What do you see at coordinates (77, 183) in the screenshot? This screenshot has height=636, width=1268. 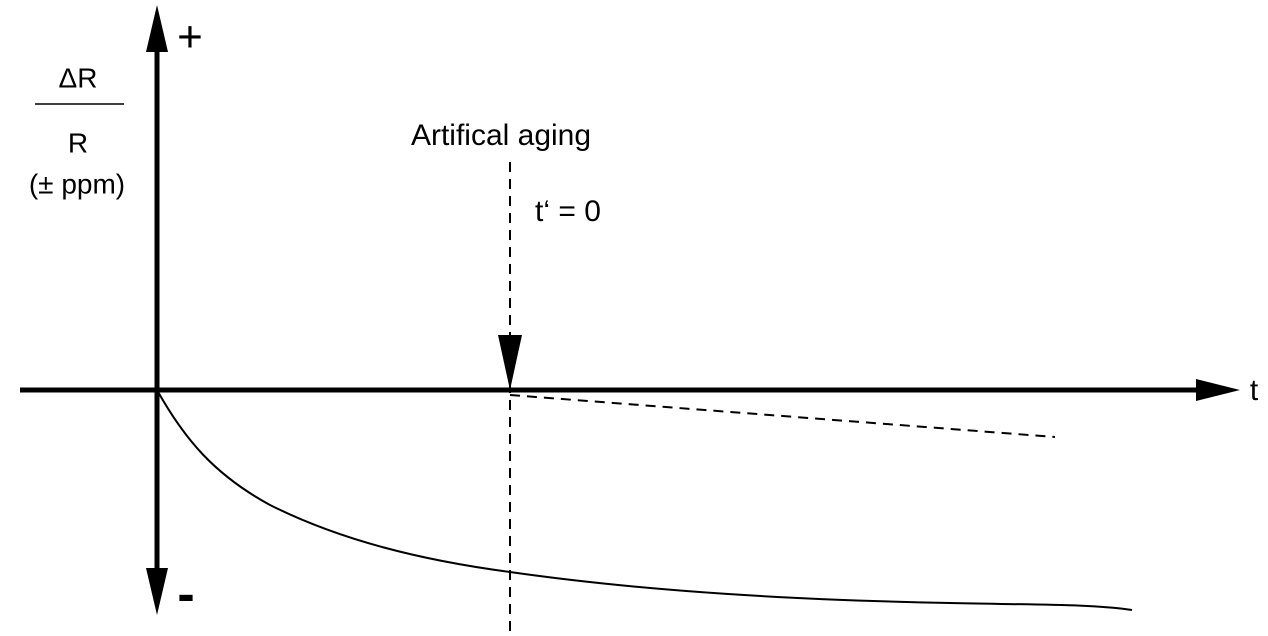 I see `y-unit: (± ppm)` at bounding box center [77, 183].